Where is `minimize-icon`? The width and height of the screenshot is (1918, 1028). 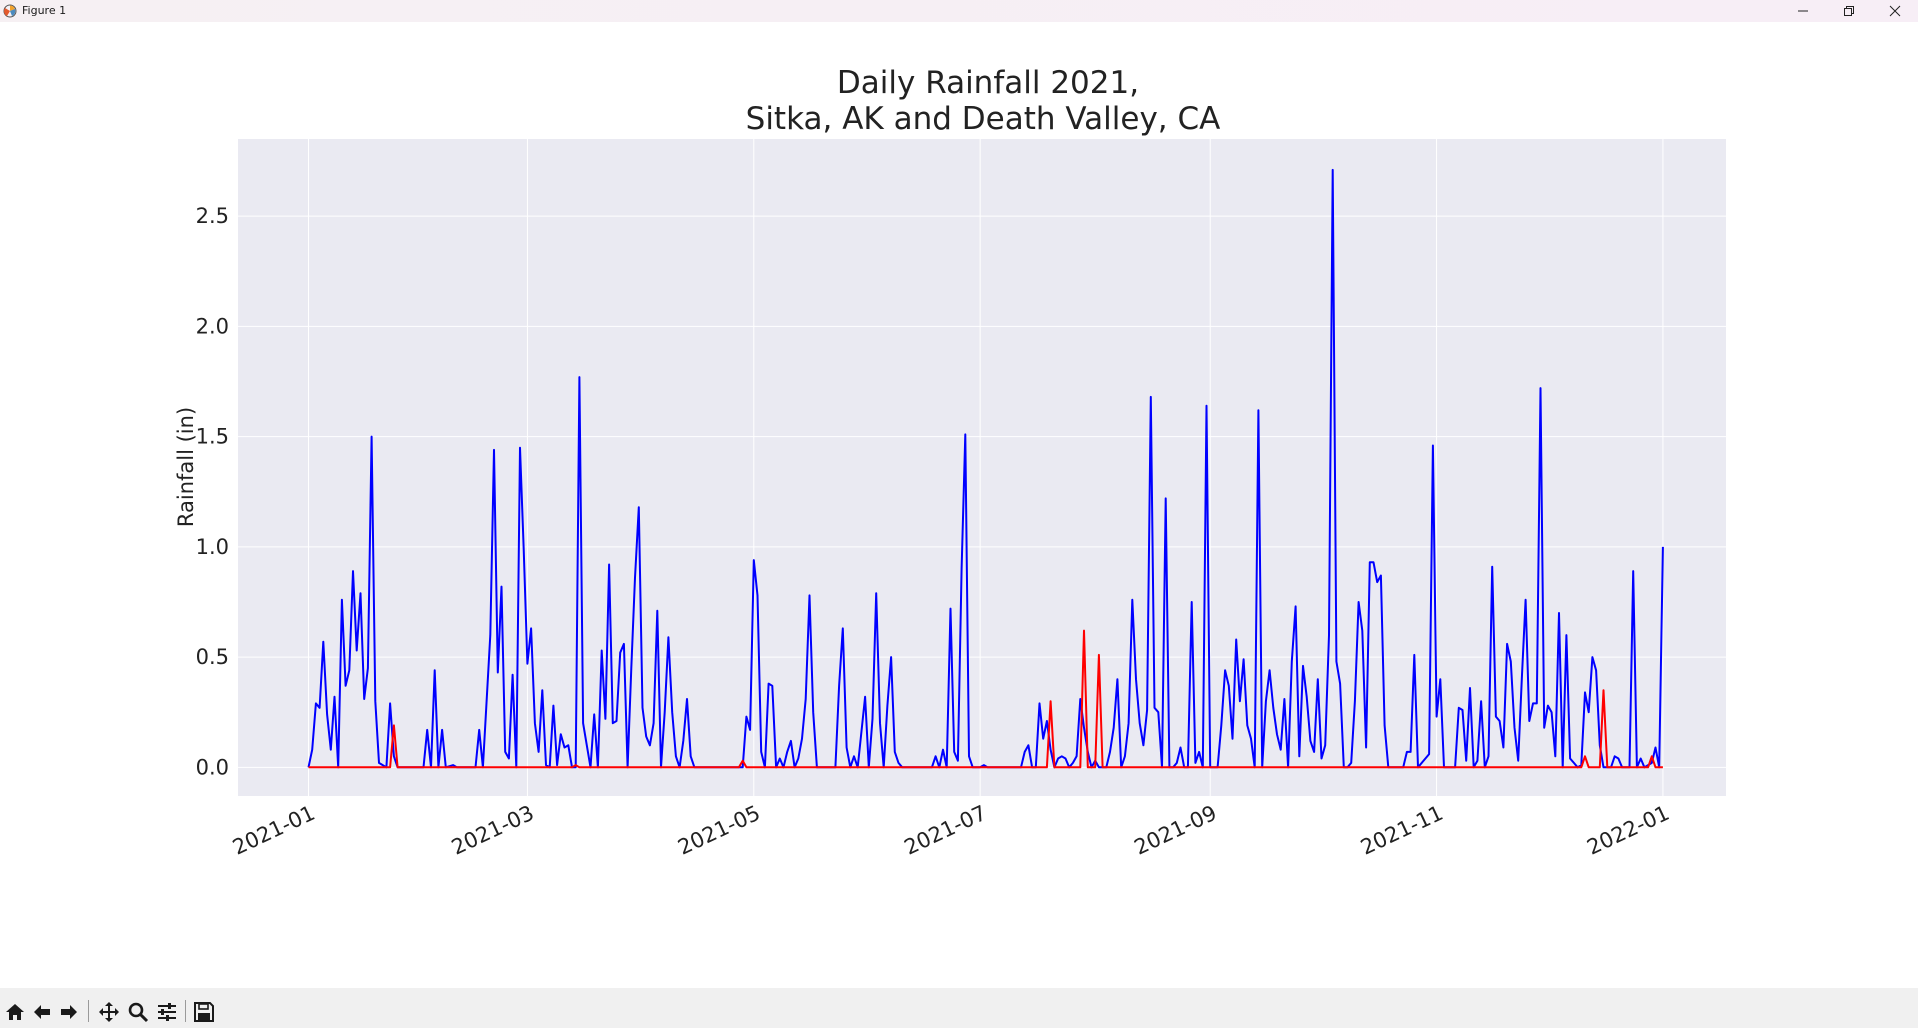 minimize-icon is located at coordinates (1803, 11).